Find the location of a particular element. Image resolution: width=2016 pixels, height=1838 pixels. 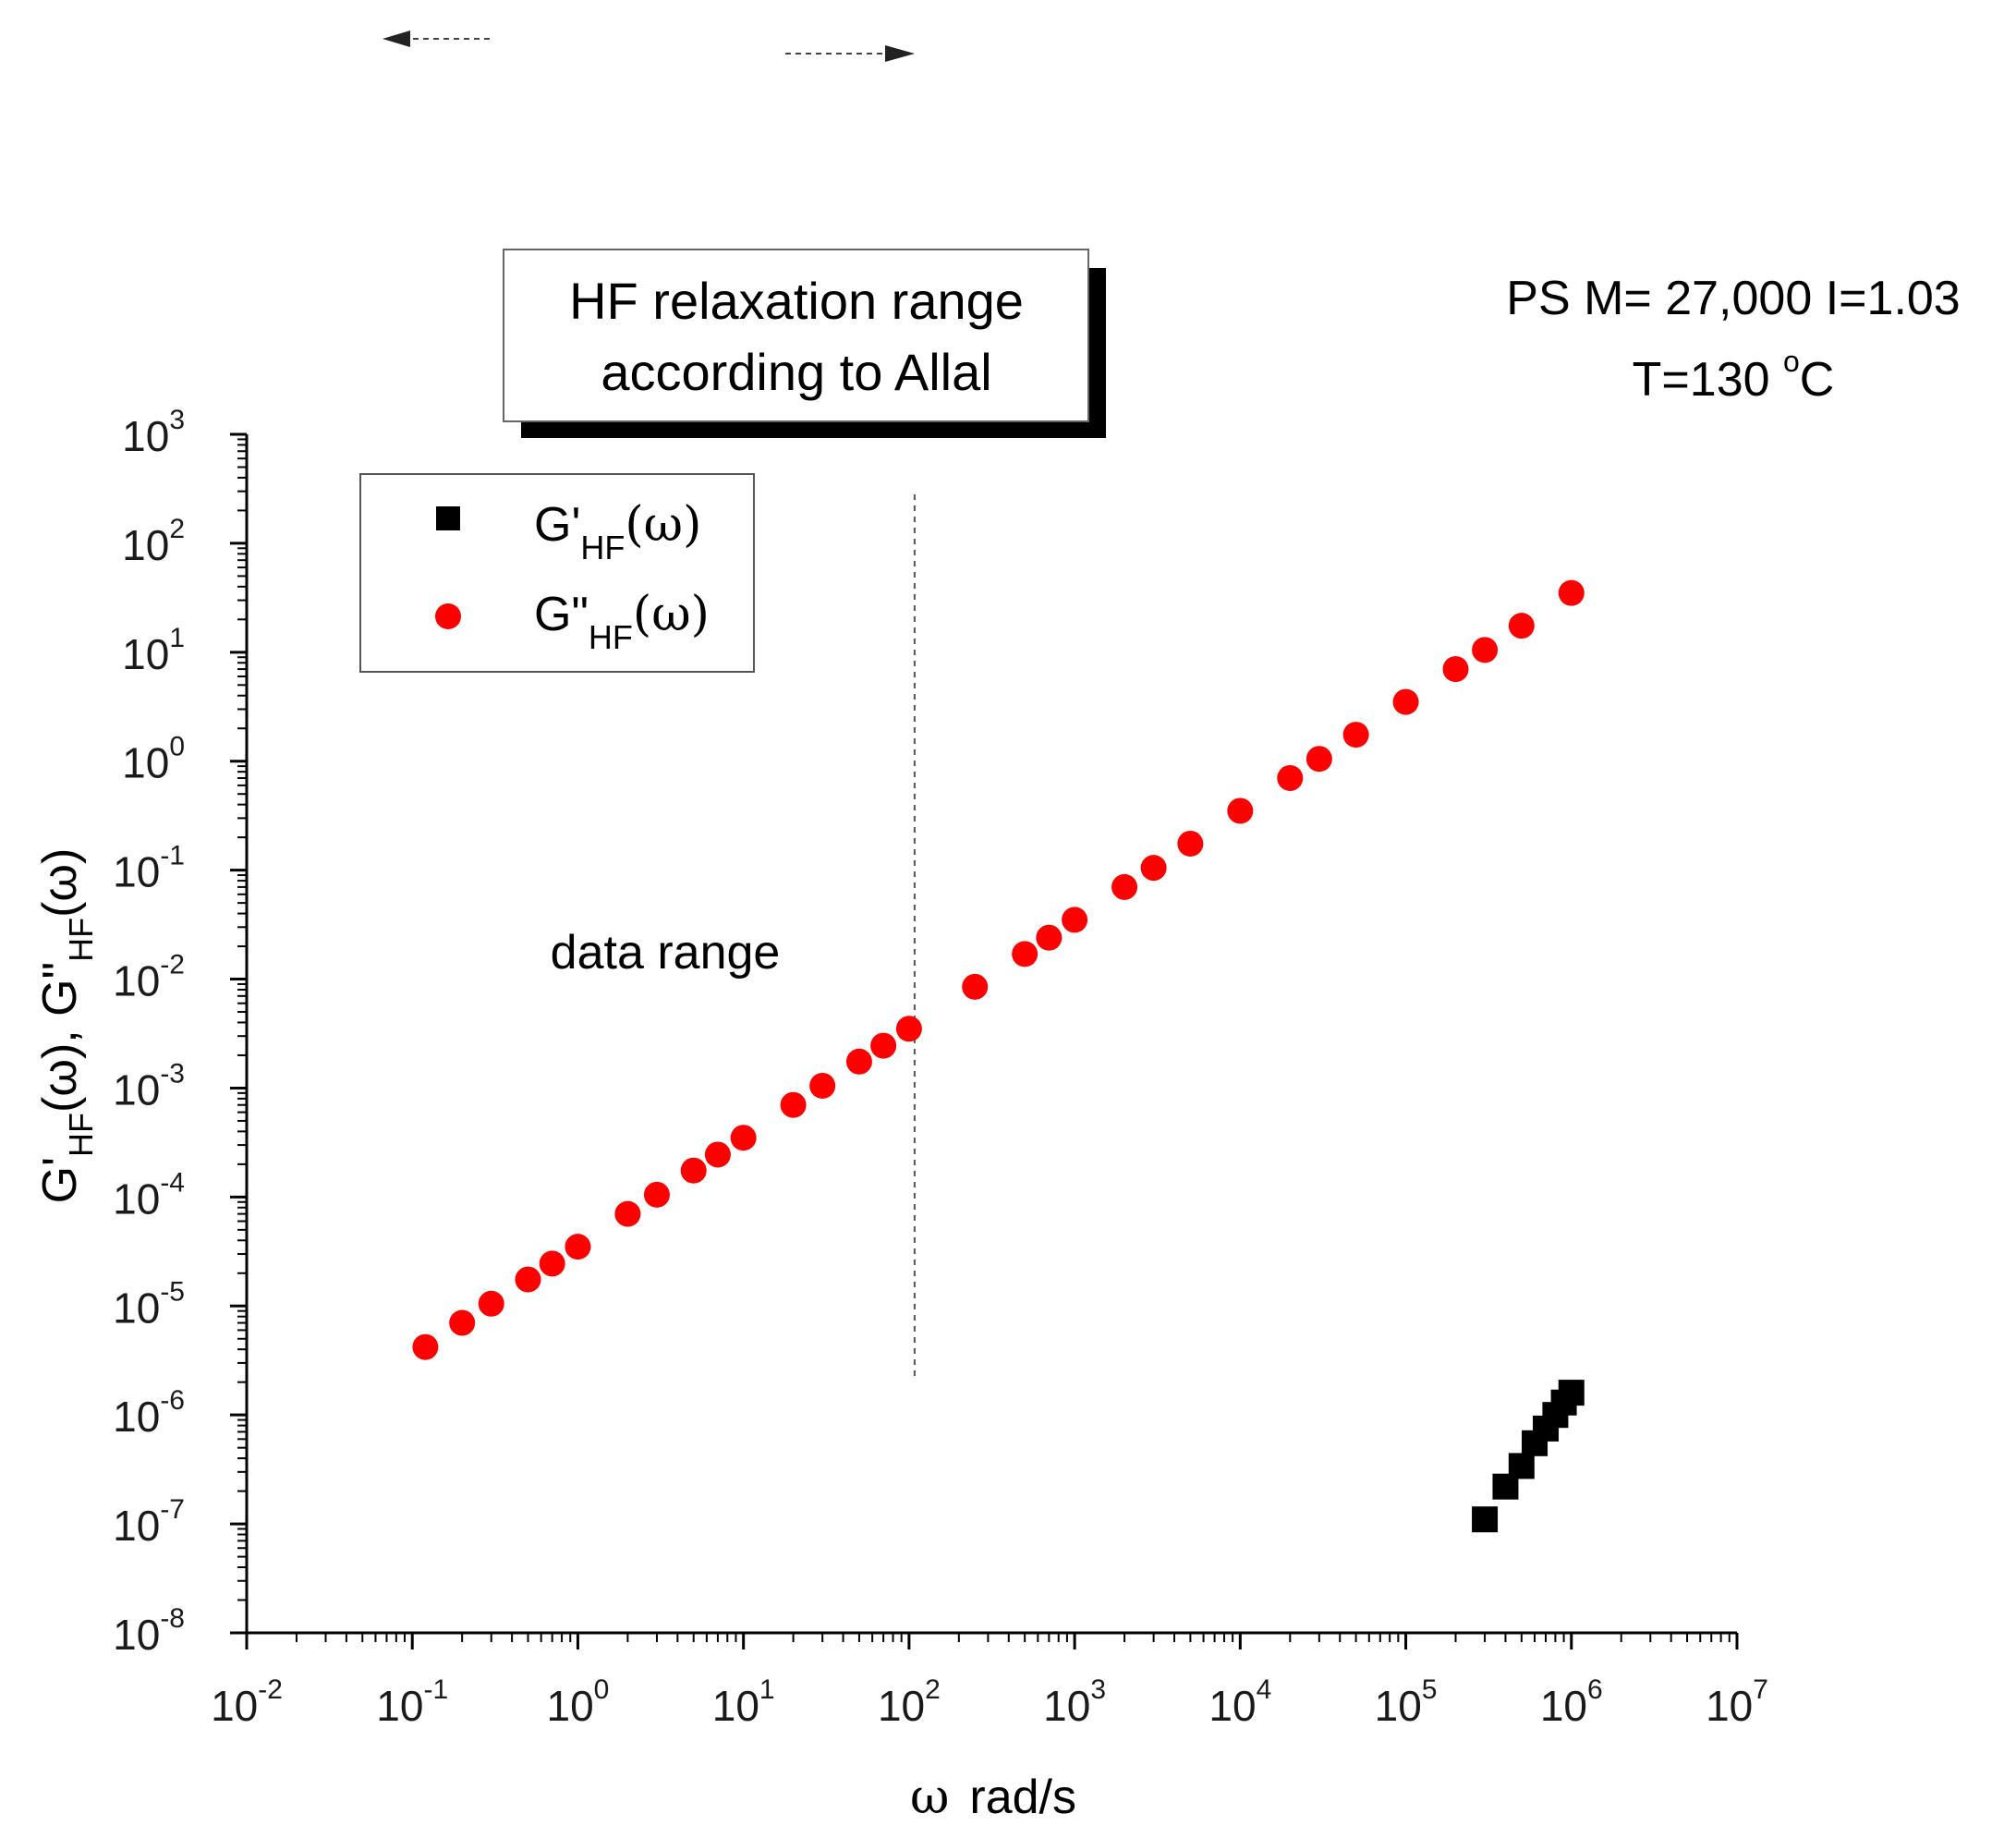

legend-gprime-main: G' is located at coordinates (557, 525).